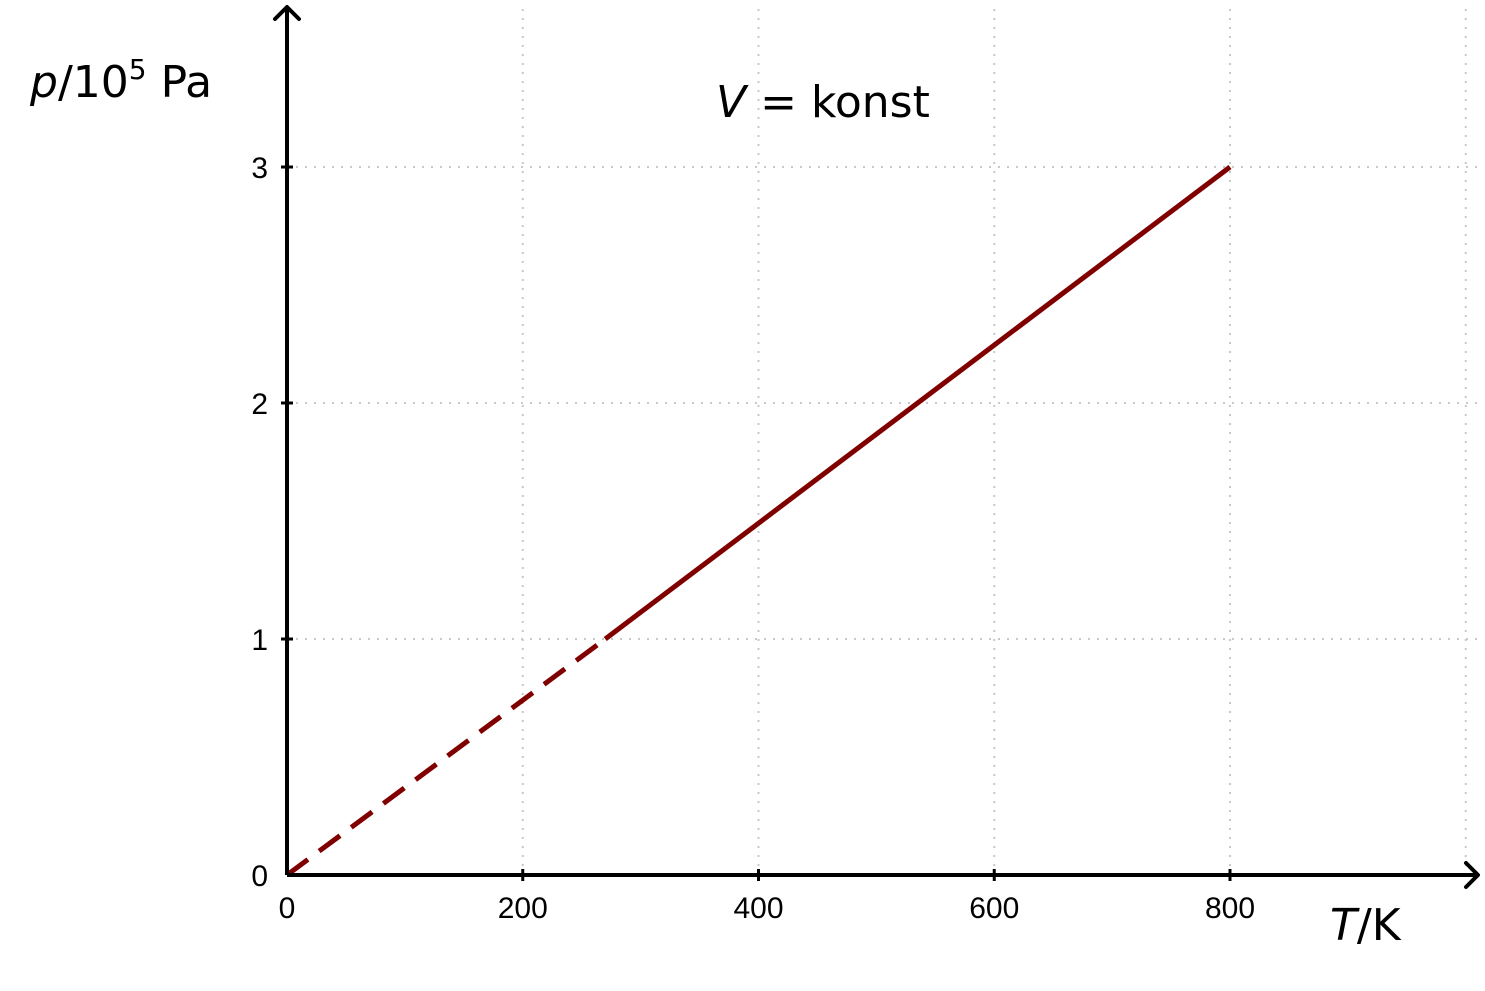  Describe the element at coordinates (732, 102) in the screenshot. I see `annotation-var: V` at that location.